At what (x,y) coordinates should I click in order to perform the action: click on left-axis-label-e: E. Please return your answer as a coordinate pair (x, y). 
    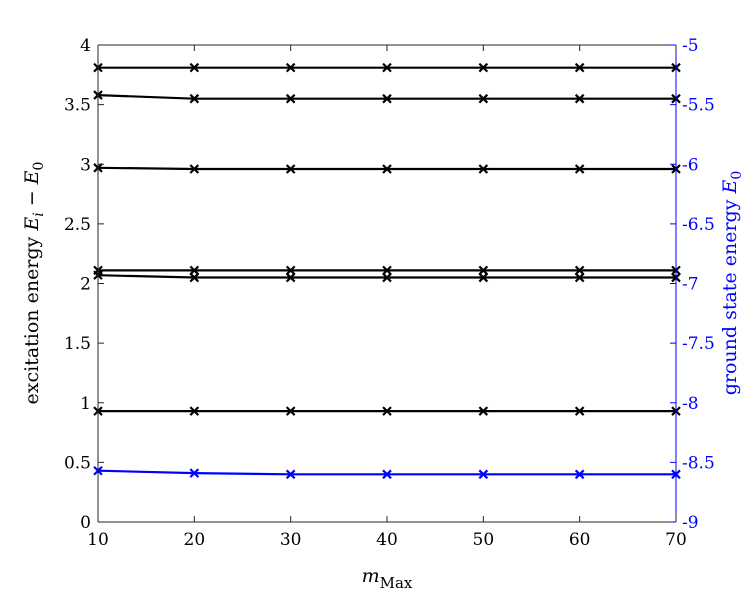
    Looking at the image, I should click on (32, 224).